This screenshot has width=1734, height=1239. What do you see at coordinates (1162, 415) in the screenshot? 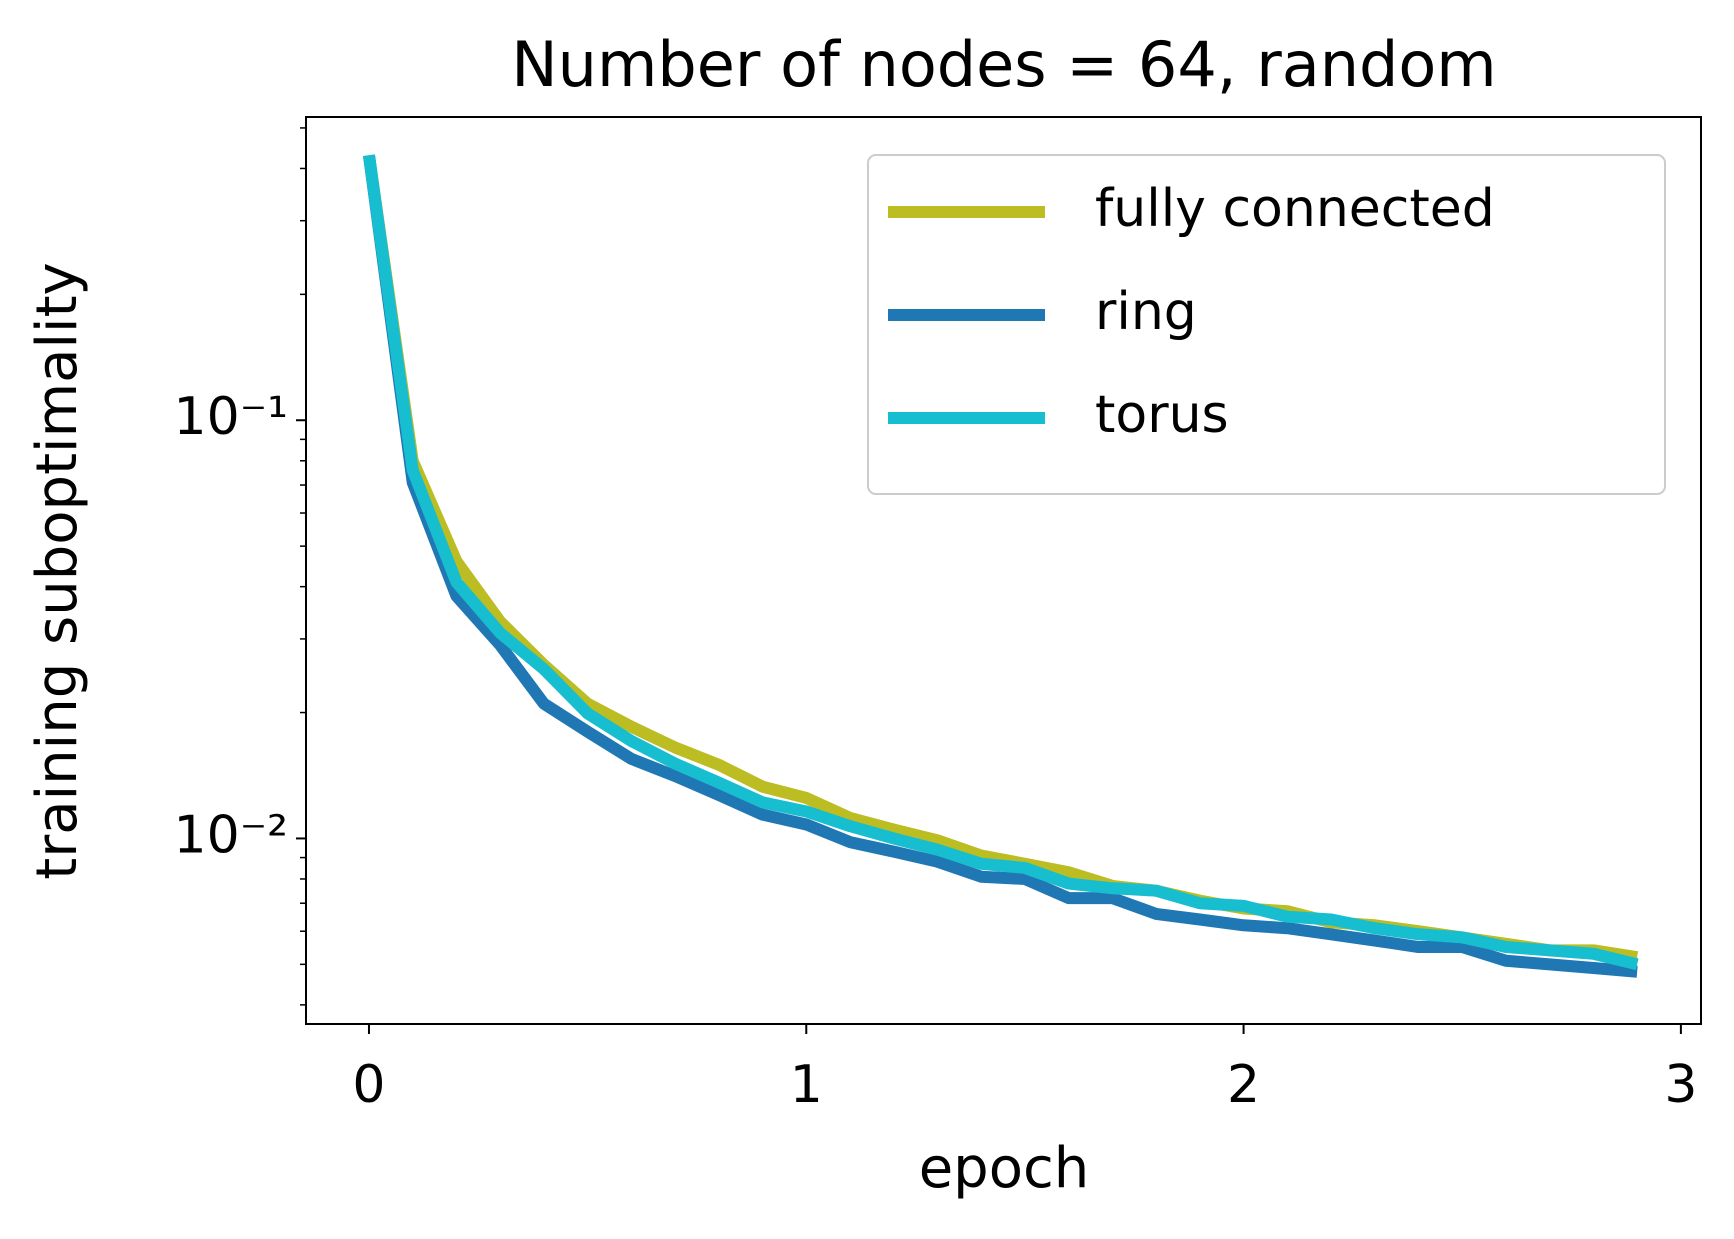
I see `legend-label: torus` at bounding box center [1162, 415].